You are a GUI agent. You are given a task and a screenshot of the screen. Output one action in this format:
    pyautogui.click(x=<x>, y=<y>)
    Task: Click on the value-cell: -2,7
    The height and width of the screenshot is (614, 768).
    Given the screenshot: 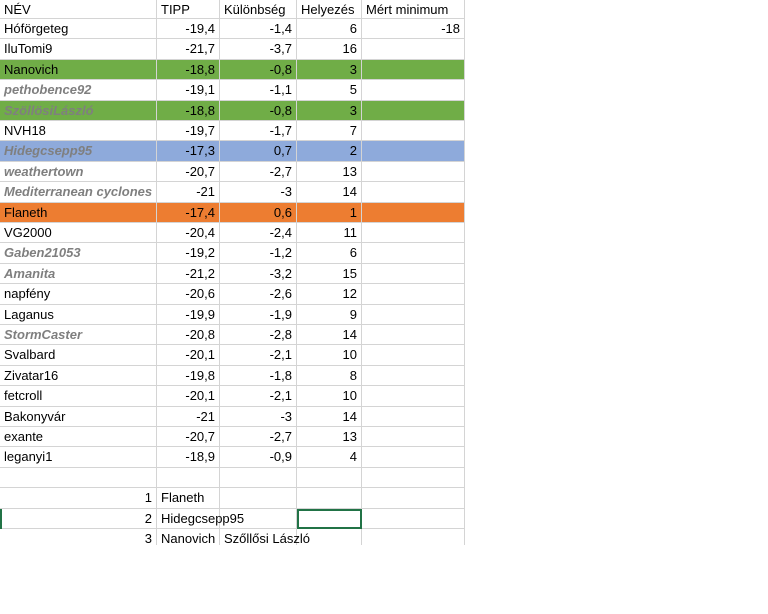 What is the action you would take?
    pyautogui.click(x=258, y=437)
    